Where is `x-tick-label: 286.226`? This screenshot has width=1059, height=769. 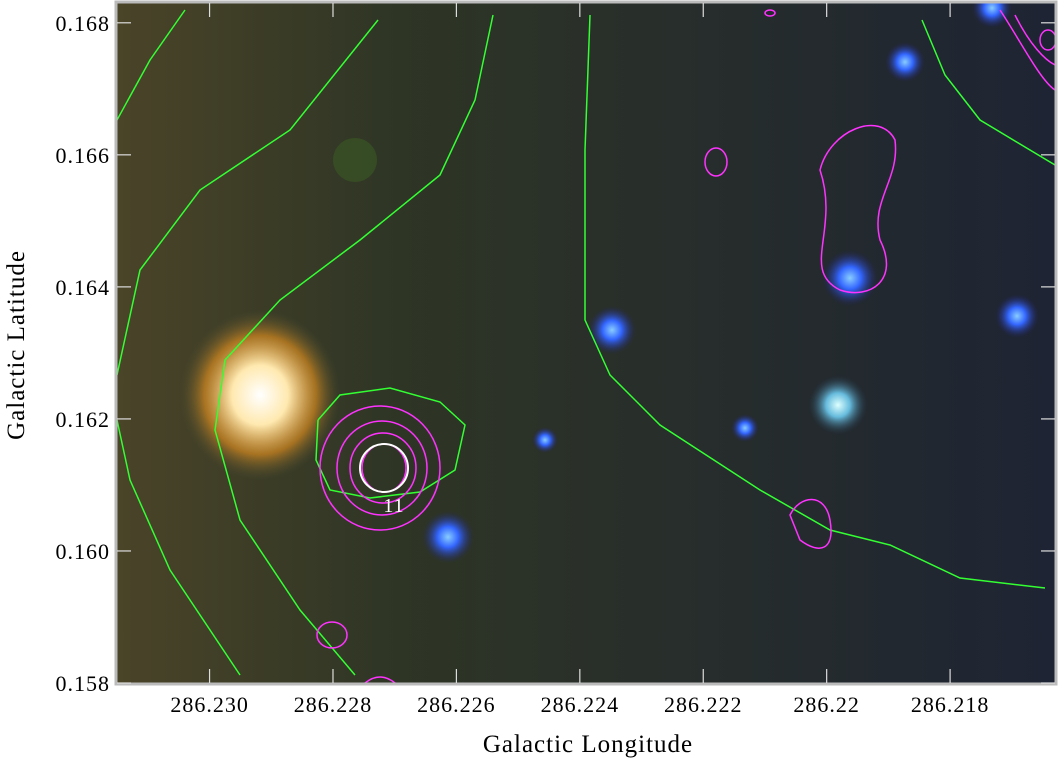 x-tick-label: 286.226 is located at coordinates (456, 704).